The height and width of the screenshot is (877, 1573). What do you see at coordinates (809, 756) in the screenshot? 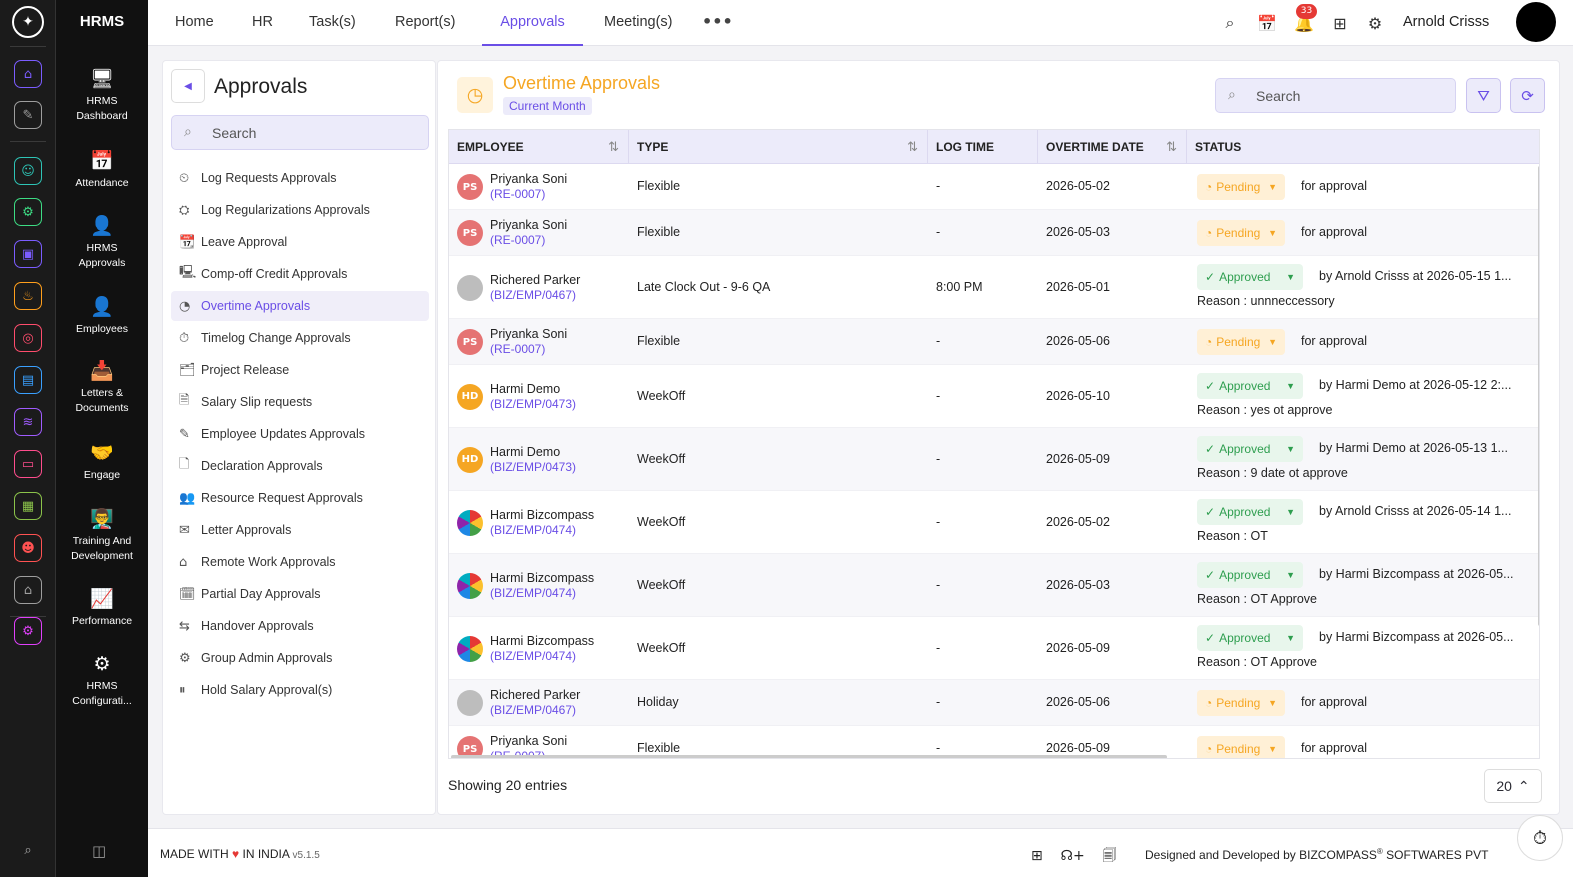
I see `horizontal-scrollbar` at bounding box center [809, 756].